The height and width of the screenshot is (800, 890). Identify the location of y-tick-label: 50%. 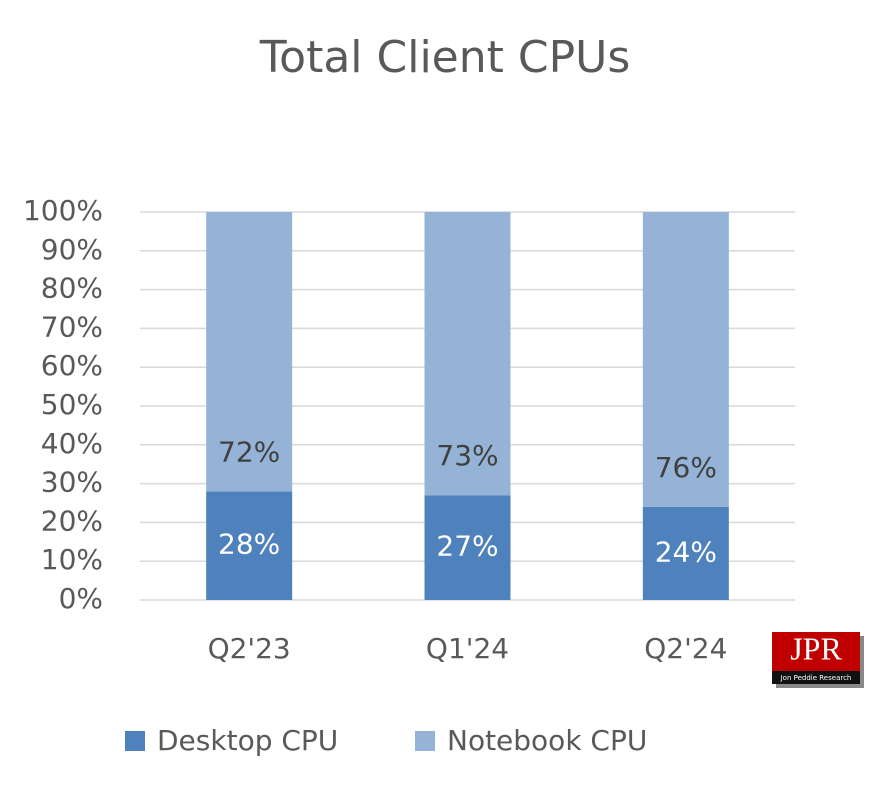
(72, 404).